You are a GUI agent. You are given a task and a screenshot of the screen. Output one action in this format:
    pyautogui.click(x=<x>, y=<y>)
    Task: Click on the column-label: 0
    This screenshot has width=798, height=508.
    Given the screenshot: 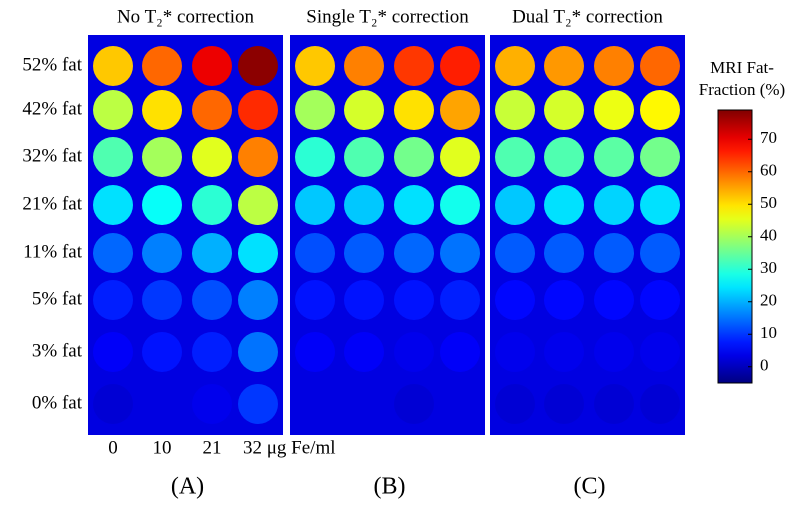 What is the action you would take?
    pyautogui.click(x=113, y=447)
    